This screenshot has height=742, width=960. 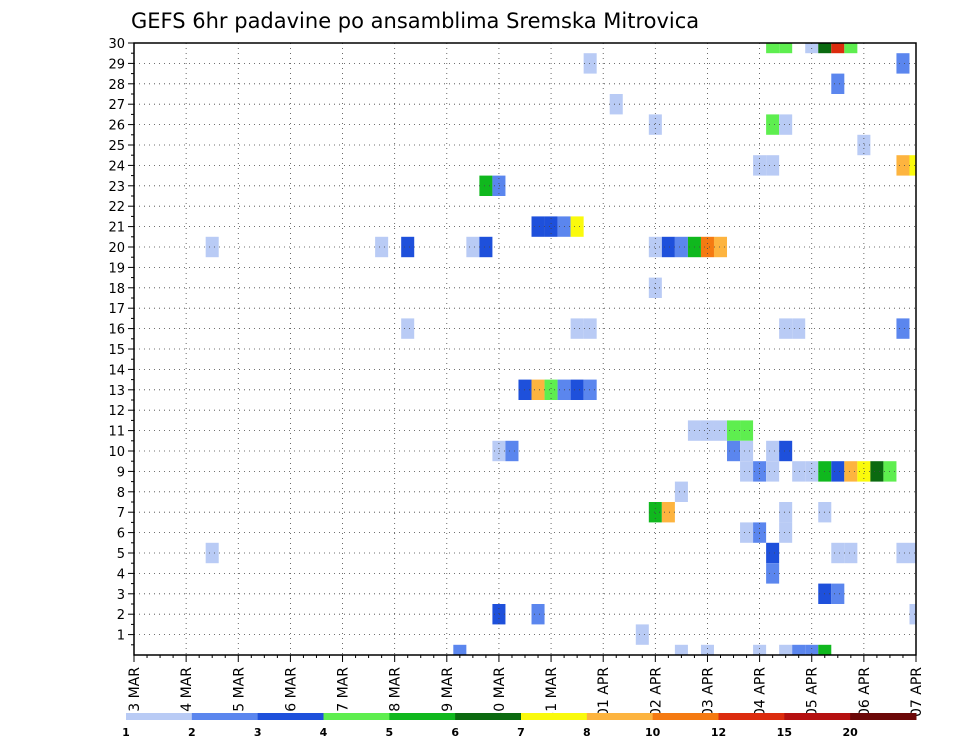 What do you see at coordinates (121, 472) in the screenshot?
I see `y-tick-label: 9` at bounding box center [121, 472].